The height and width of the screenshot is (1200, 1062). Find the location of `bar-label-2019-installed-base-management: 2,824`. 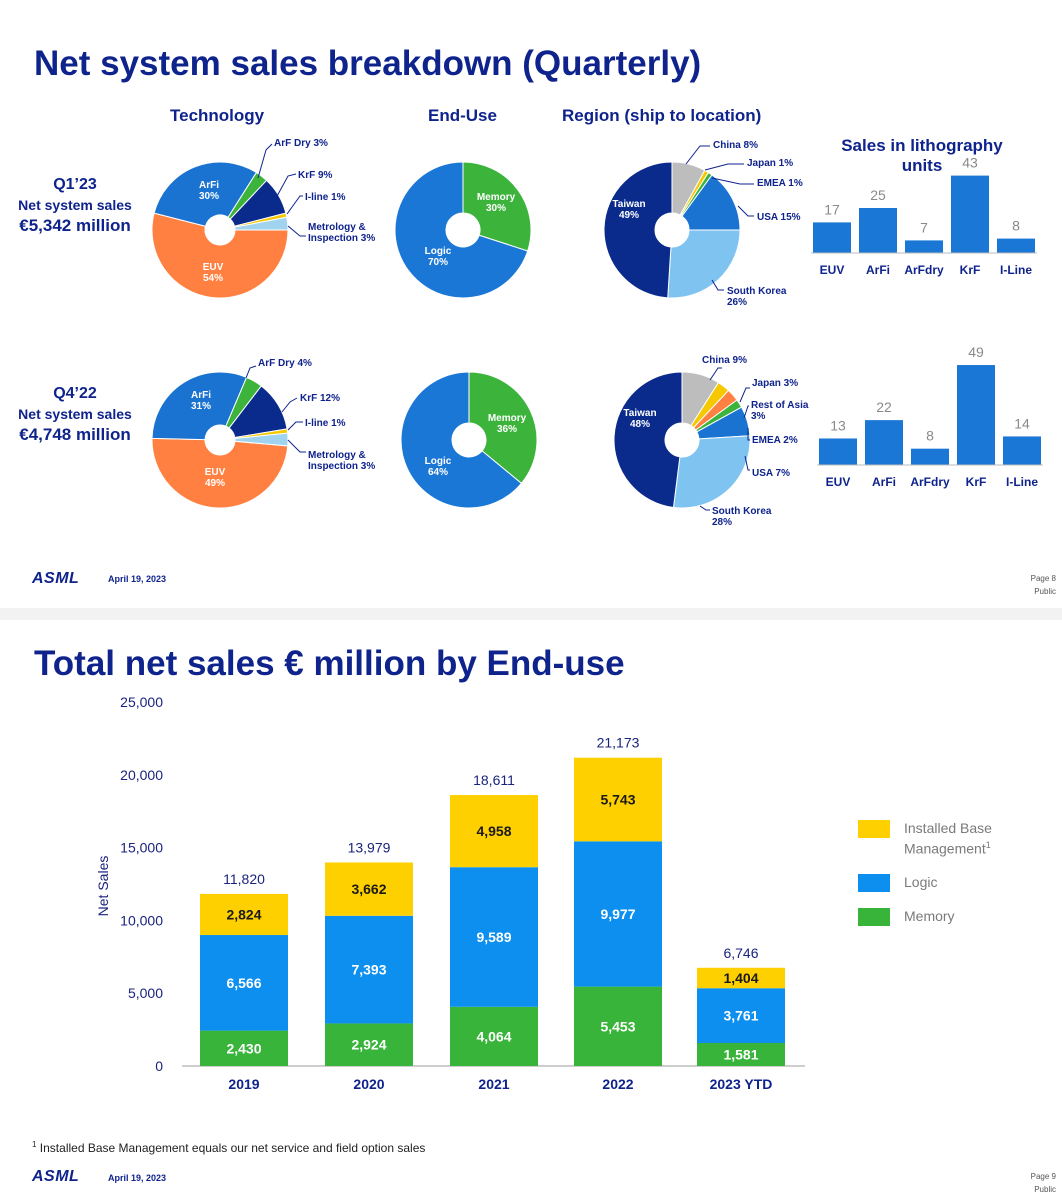

bar-label-2019-installed-base-management: 2,824 is located at coordinates (243, 914).